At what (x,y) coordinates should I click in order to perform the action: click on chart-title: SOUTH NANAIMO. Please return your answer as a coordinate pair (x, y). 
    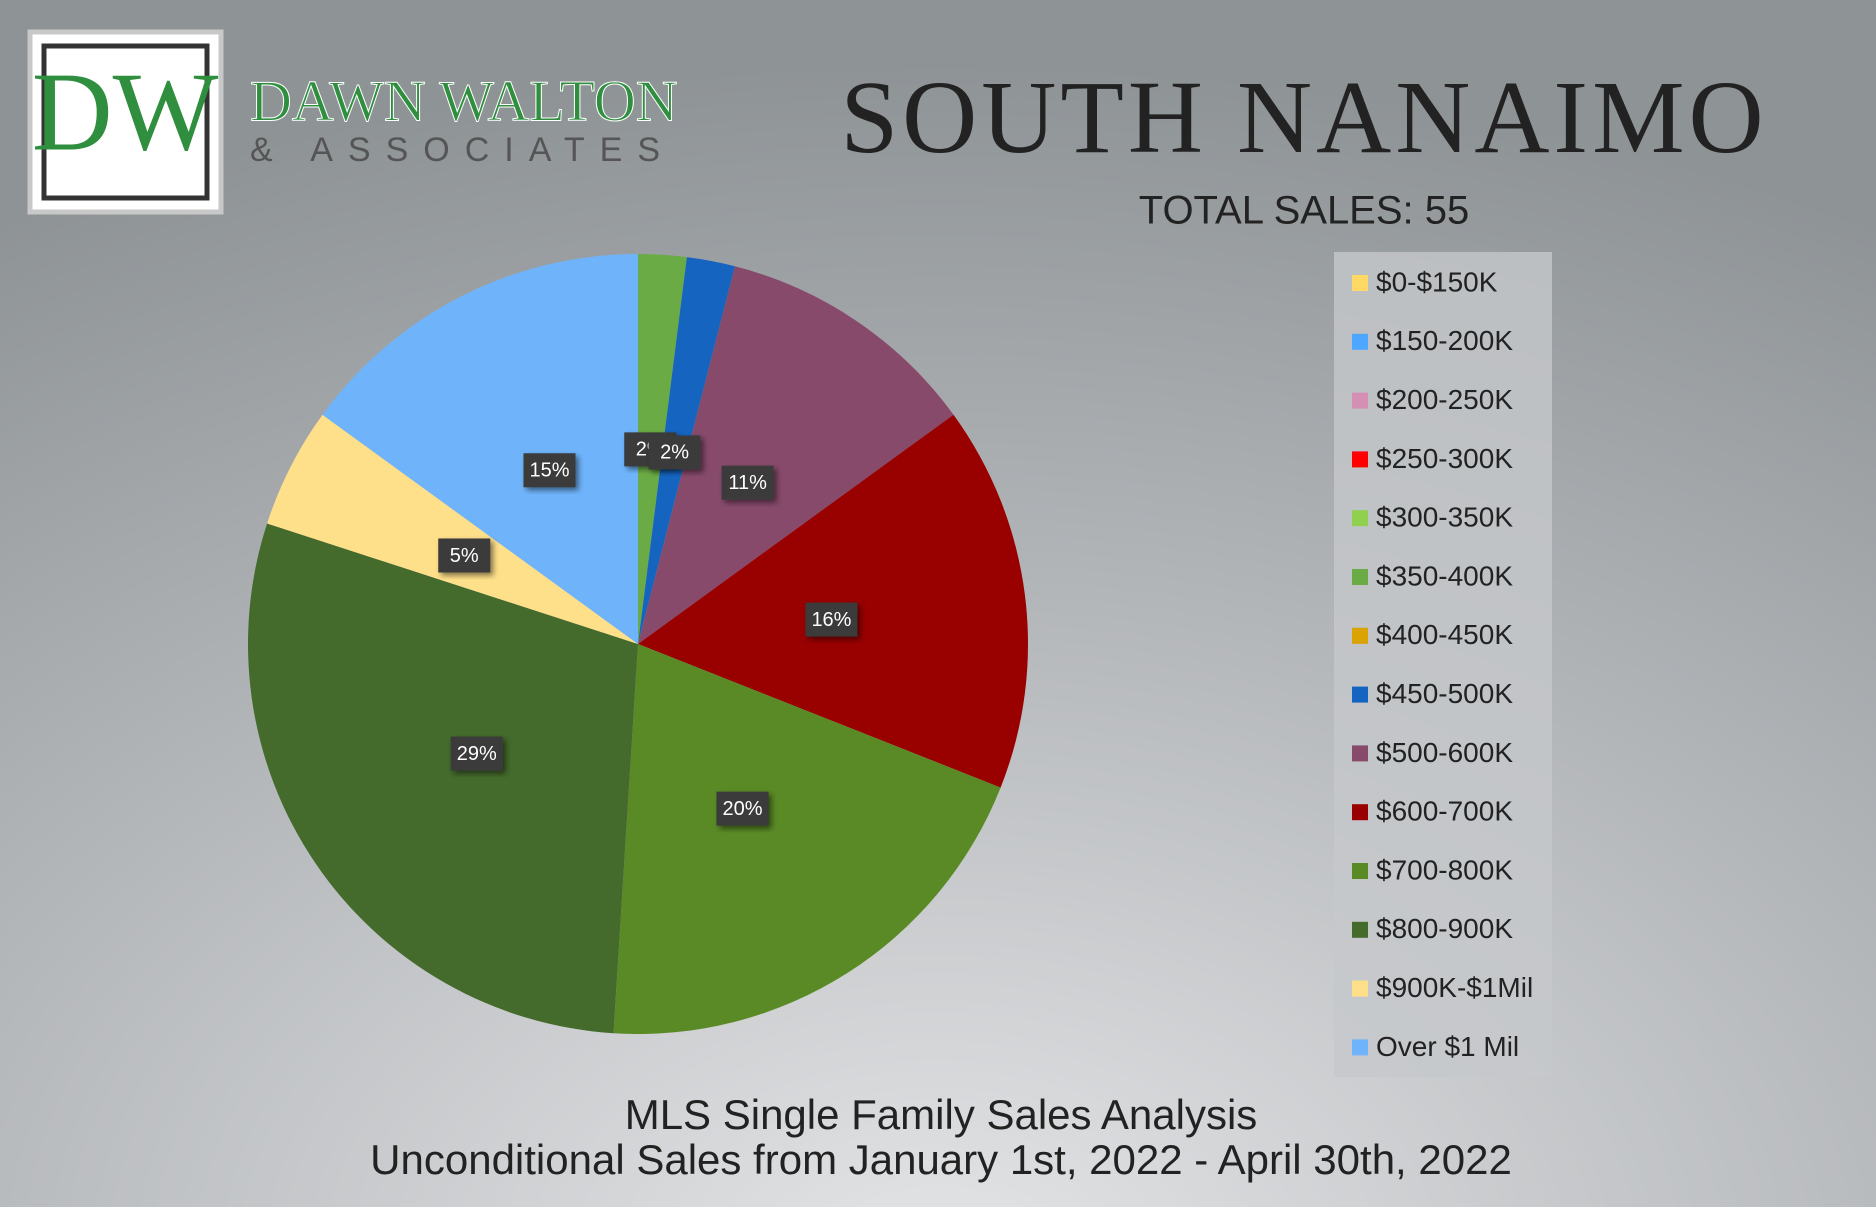
    Looking at the image, I should click on (1303, 117).